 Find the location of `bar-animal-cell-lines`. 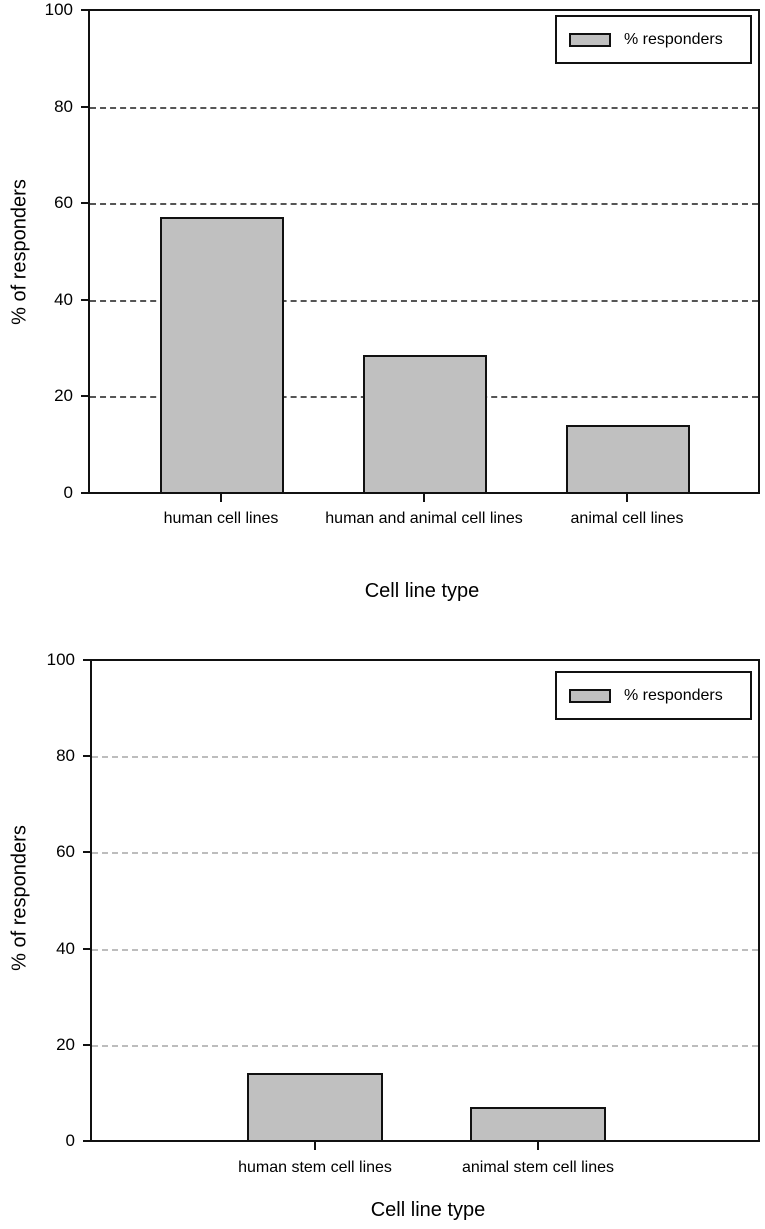

bar-animal-cell-lines is located at coordinates (628, 459).